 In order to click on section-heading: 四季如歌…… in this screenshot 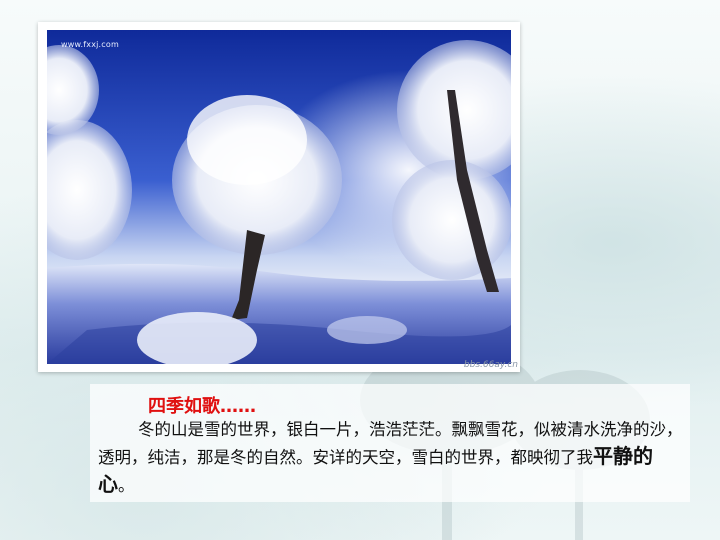, I will do `click(202, 406)`.